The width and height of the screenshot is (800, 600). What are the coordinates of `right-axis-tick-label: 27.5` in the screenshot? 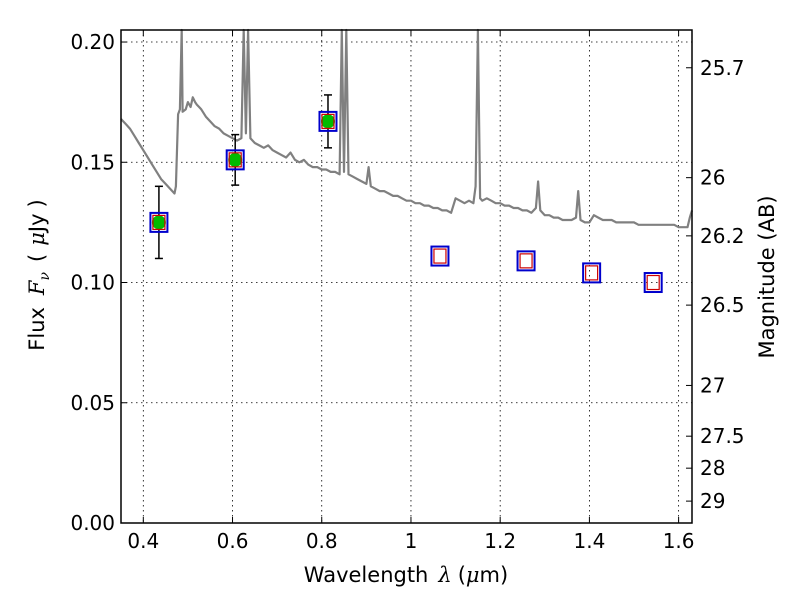 It's located at (722, 436).